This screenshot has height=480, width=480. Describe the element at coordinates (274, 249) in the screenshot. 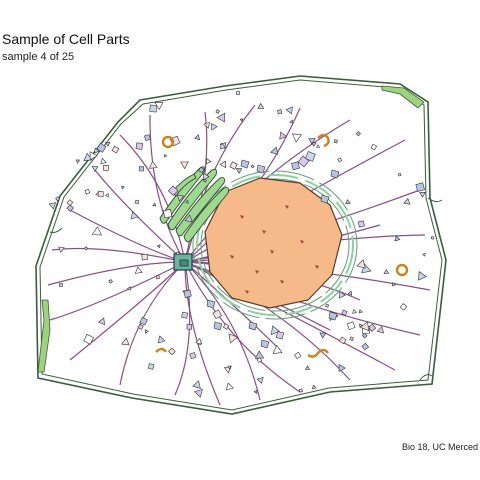

I see `chromatin-speckles` at that location.